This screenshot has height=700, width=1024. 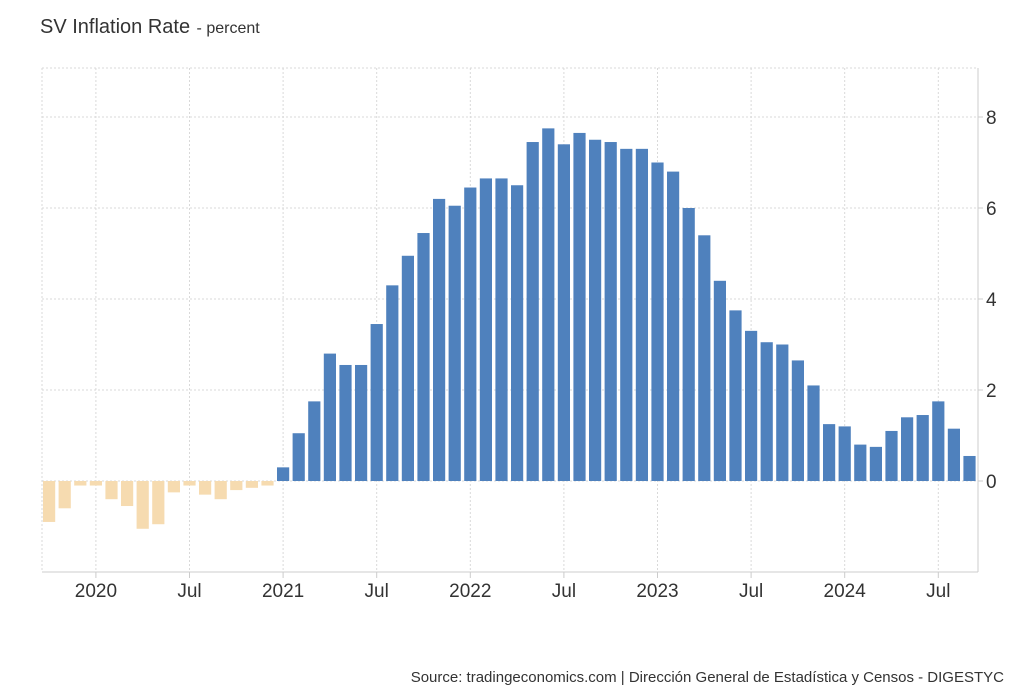 What do you see at coordinates (845, 591) in the screenshot?
I see `x-tick-label: 2024` at bounding box center [845, 591].